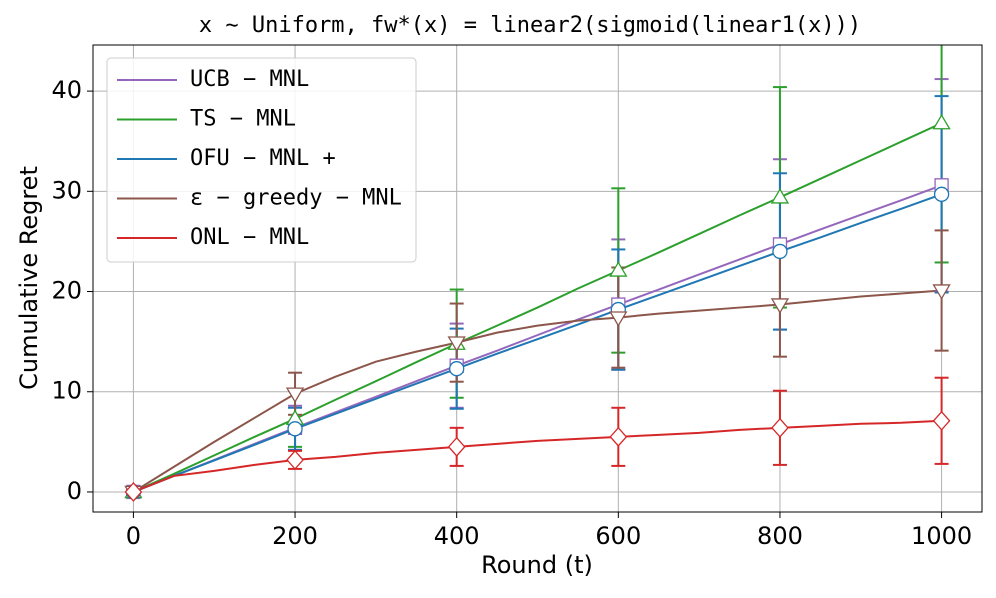 The image size is (996, 598). Describe the element at coordinates (780, 536) in the screenshot. I see `x-tick-label: 800` at that location.